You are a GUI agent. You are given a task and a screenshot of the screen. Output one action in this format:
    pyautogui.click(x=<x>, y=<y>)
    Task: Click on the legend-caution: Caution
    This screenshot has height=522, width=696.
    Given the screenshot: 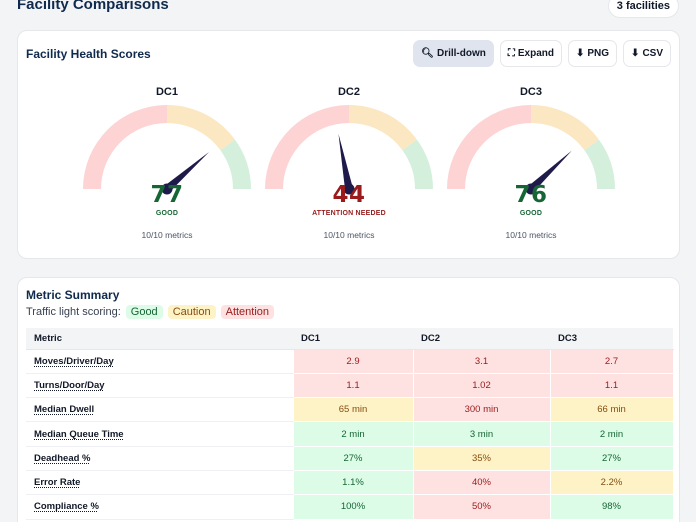 What is the action you would take?
    pyautogui.click(x=191, y=312)
    